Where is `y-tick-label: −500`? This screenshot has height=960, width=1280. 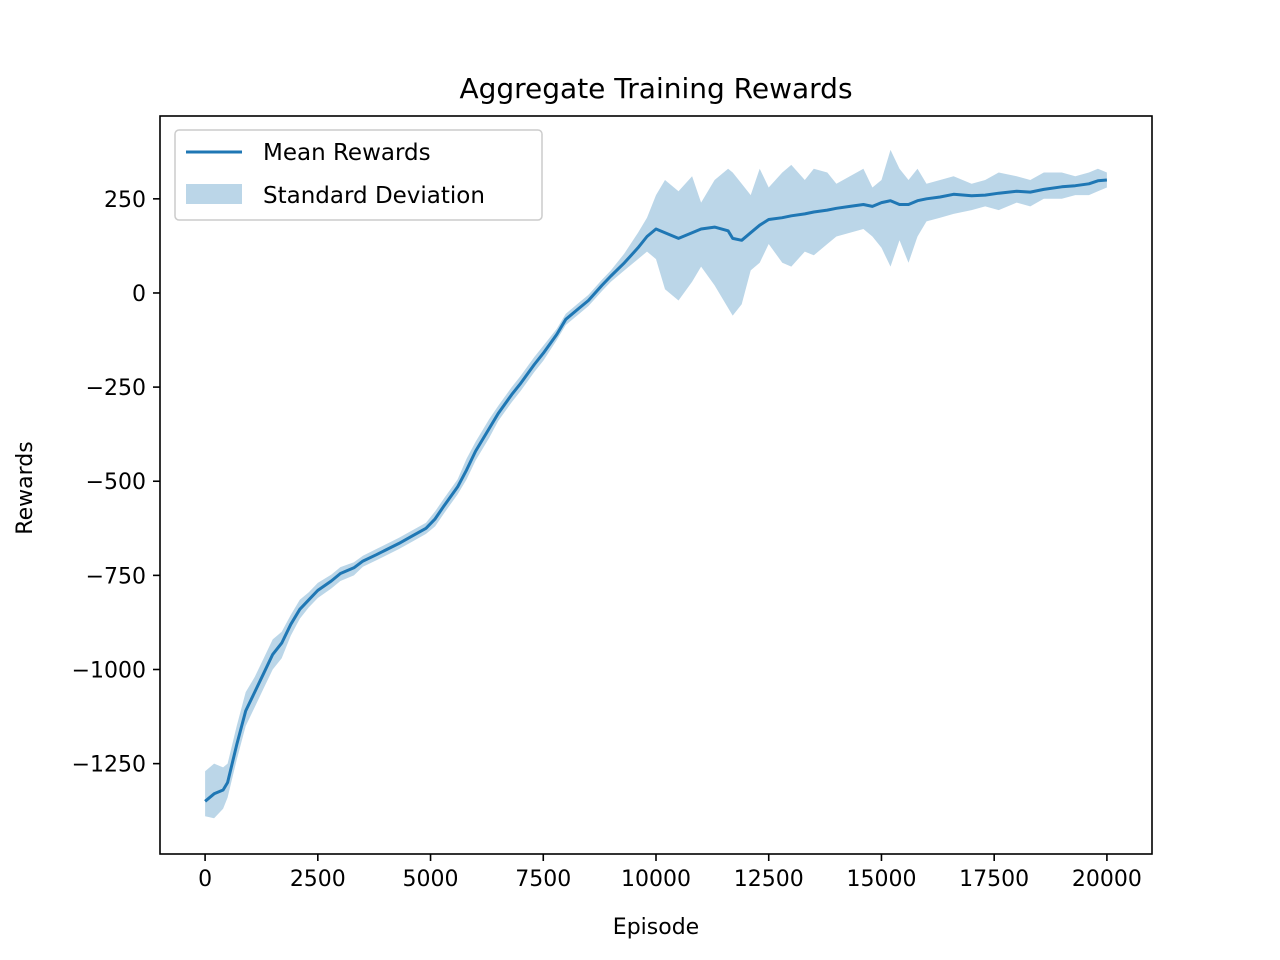 y-tick-label: −500 is located at coordinates (116, 482).